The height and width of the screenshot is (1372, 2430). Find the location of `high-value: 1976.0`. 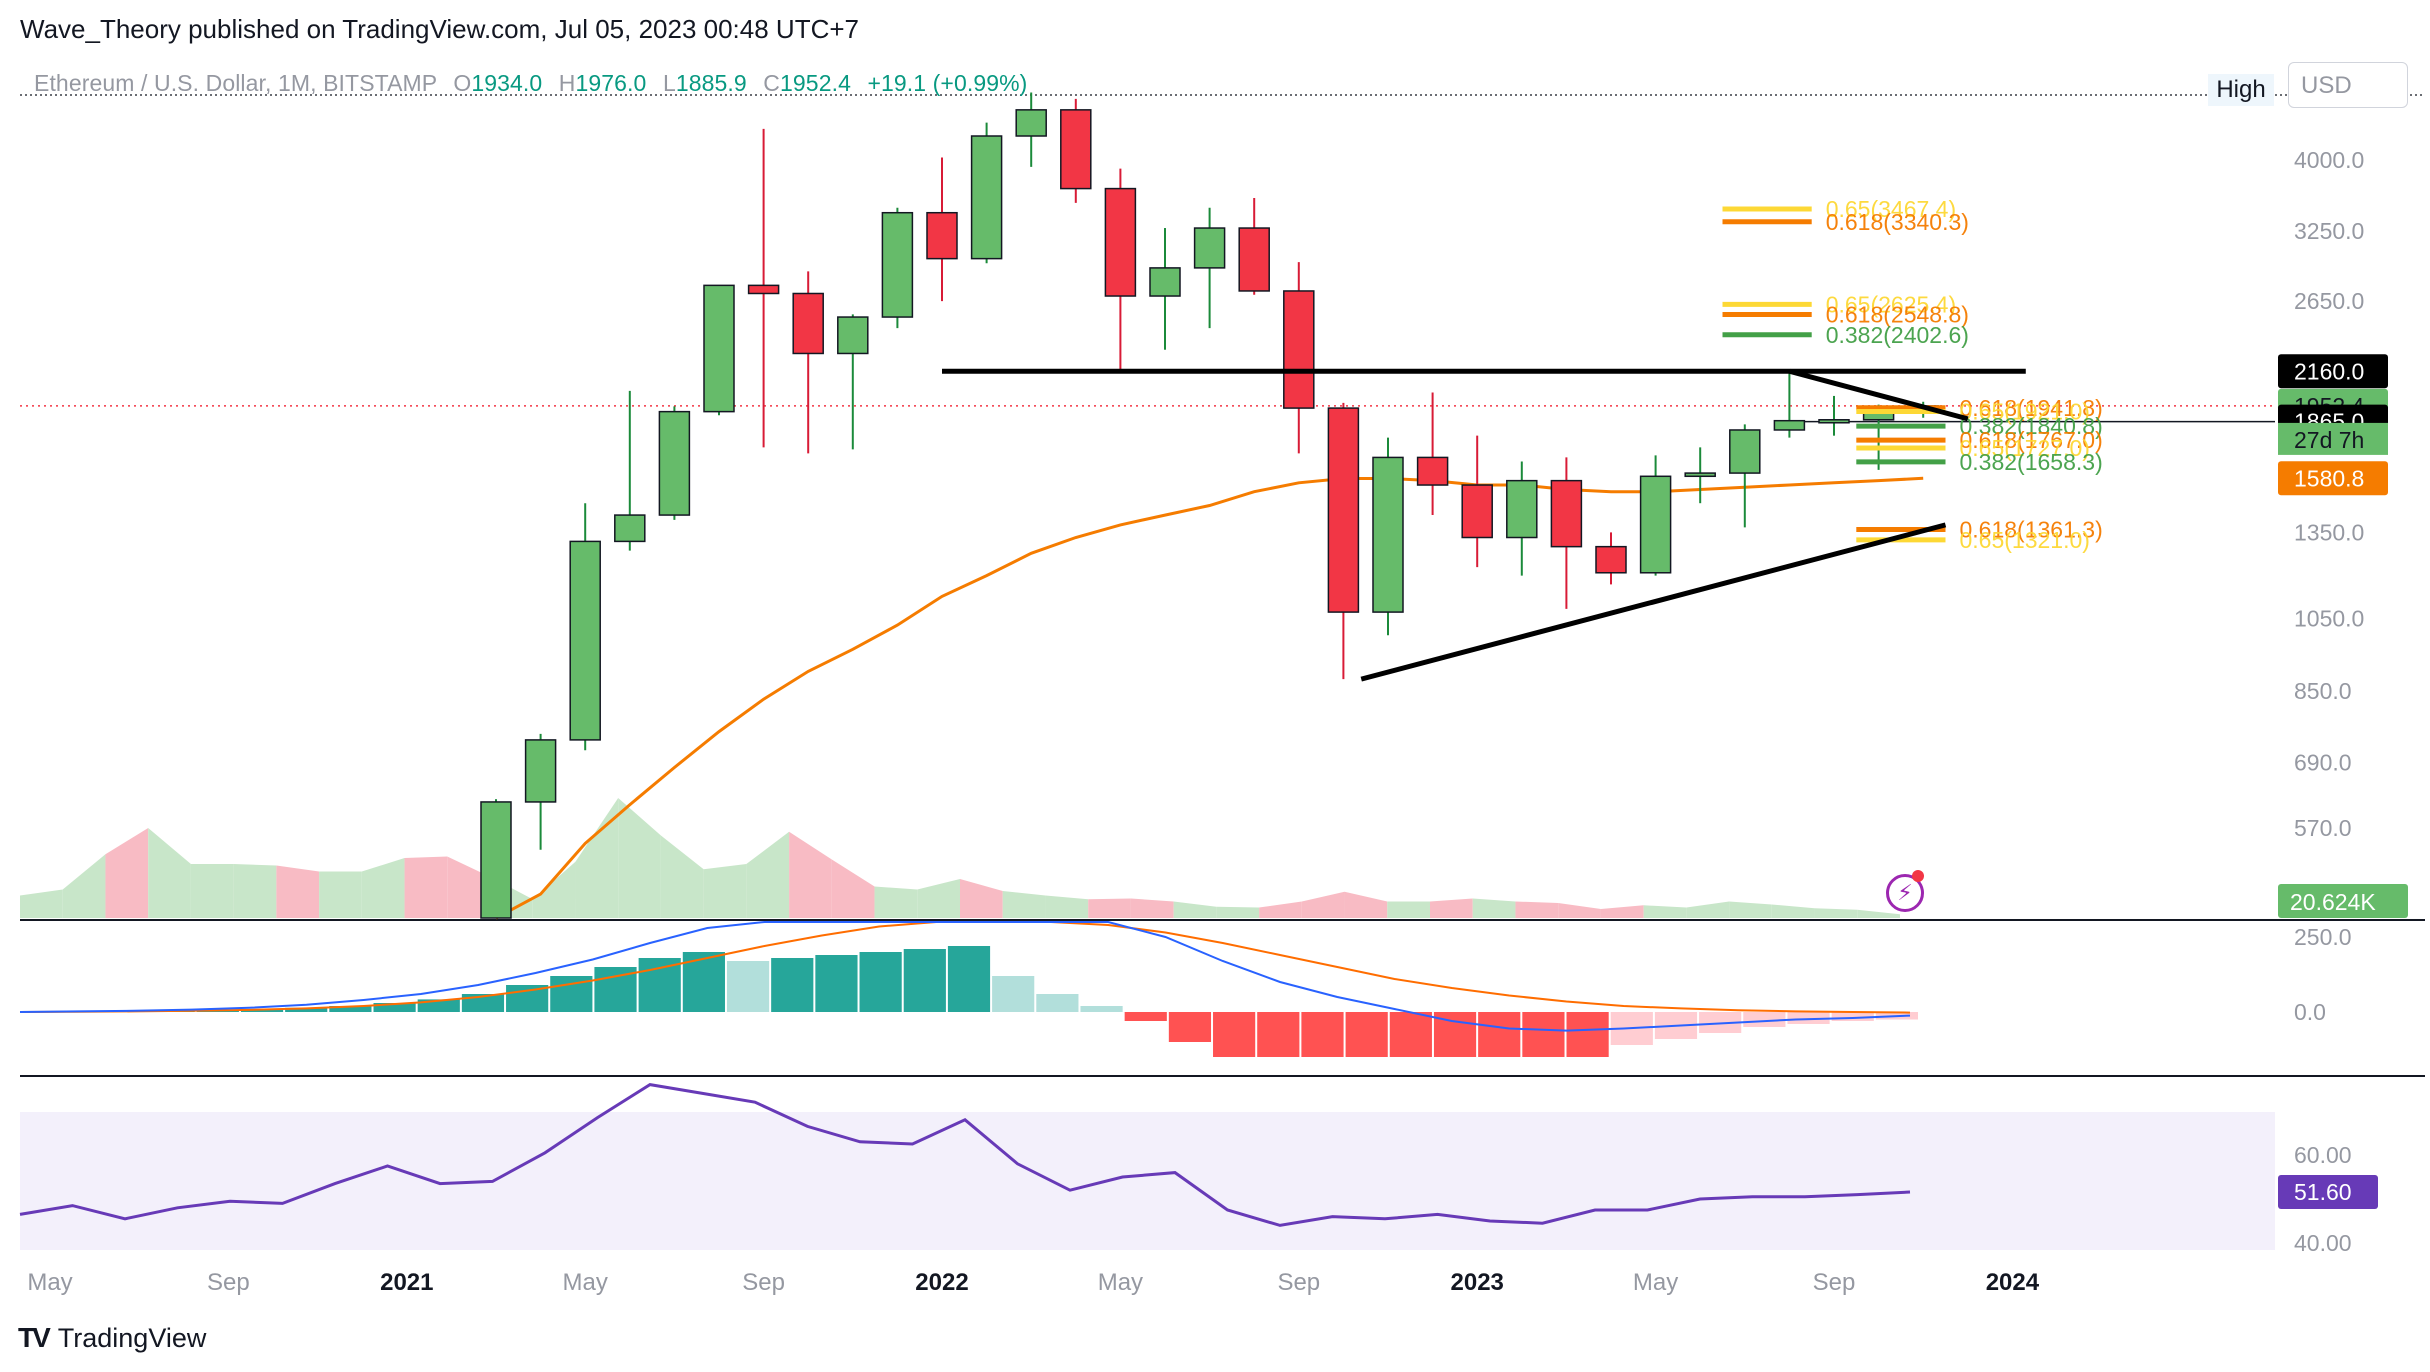

high-value: 1976.0 is located at coordinates (611, 83).